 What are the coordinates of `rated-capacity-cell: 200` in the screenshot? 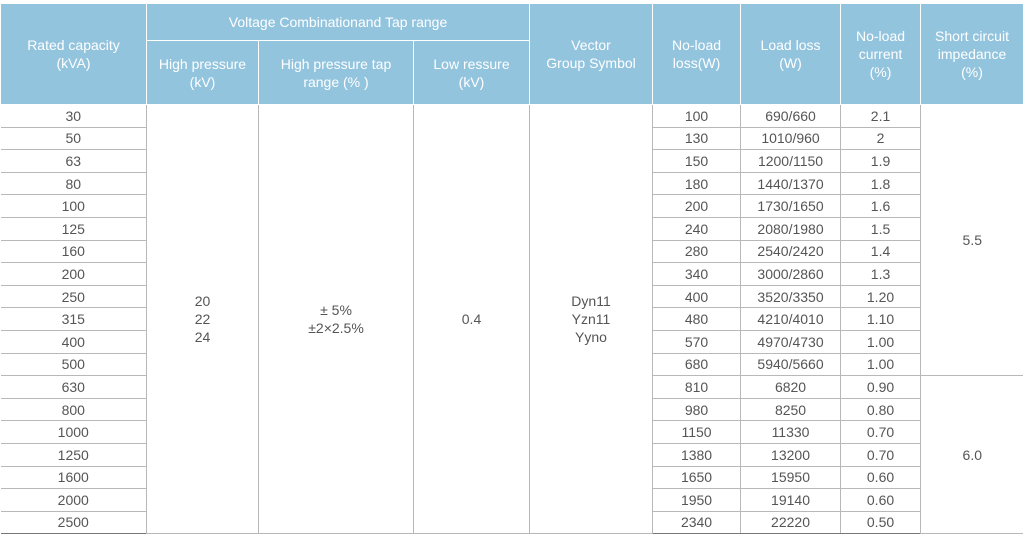 It's located at (73, 274).